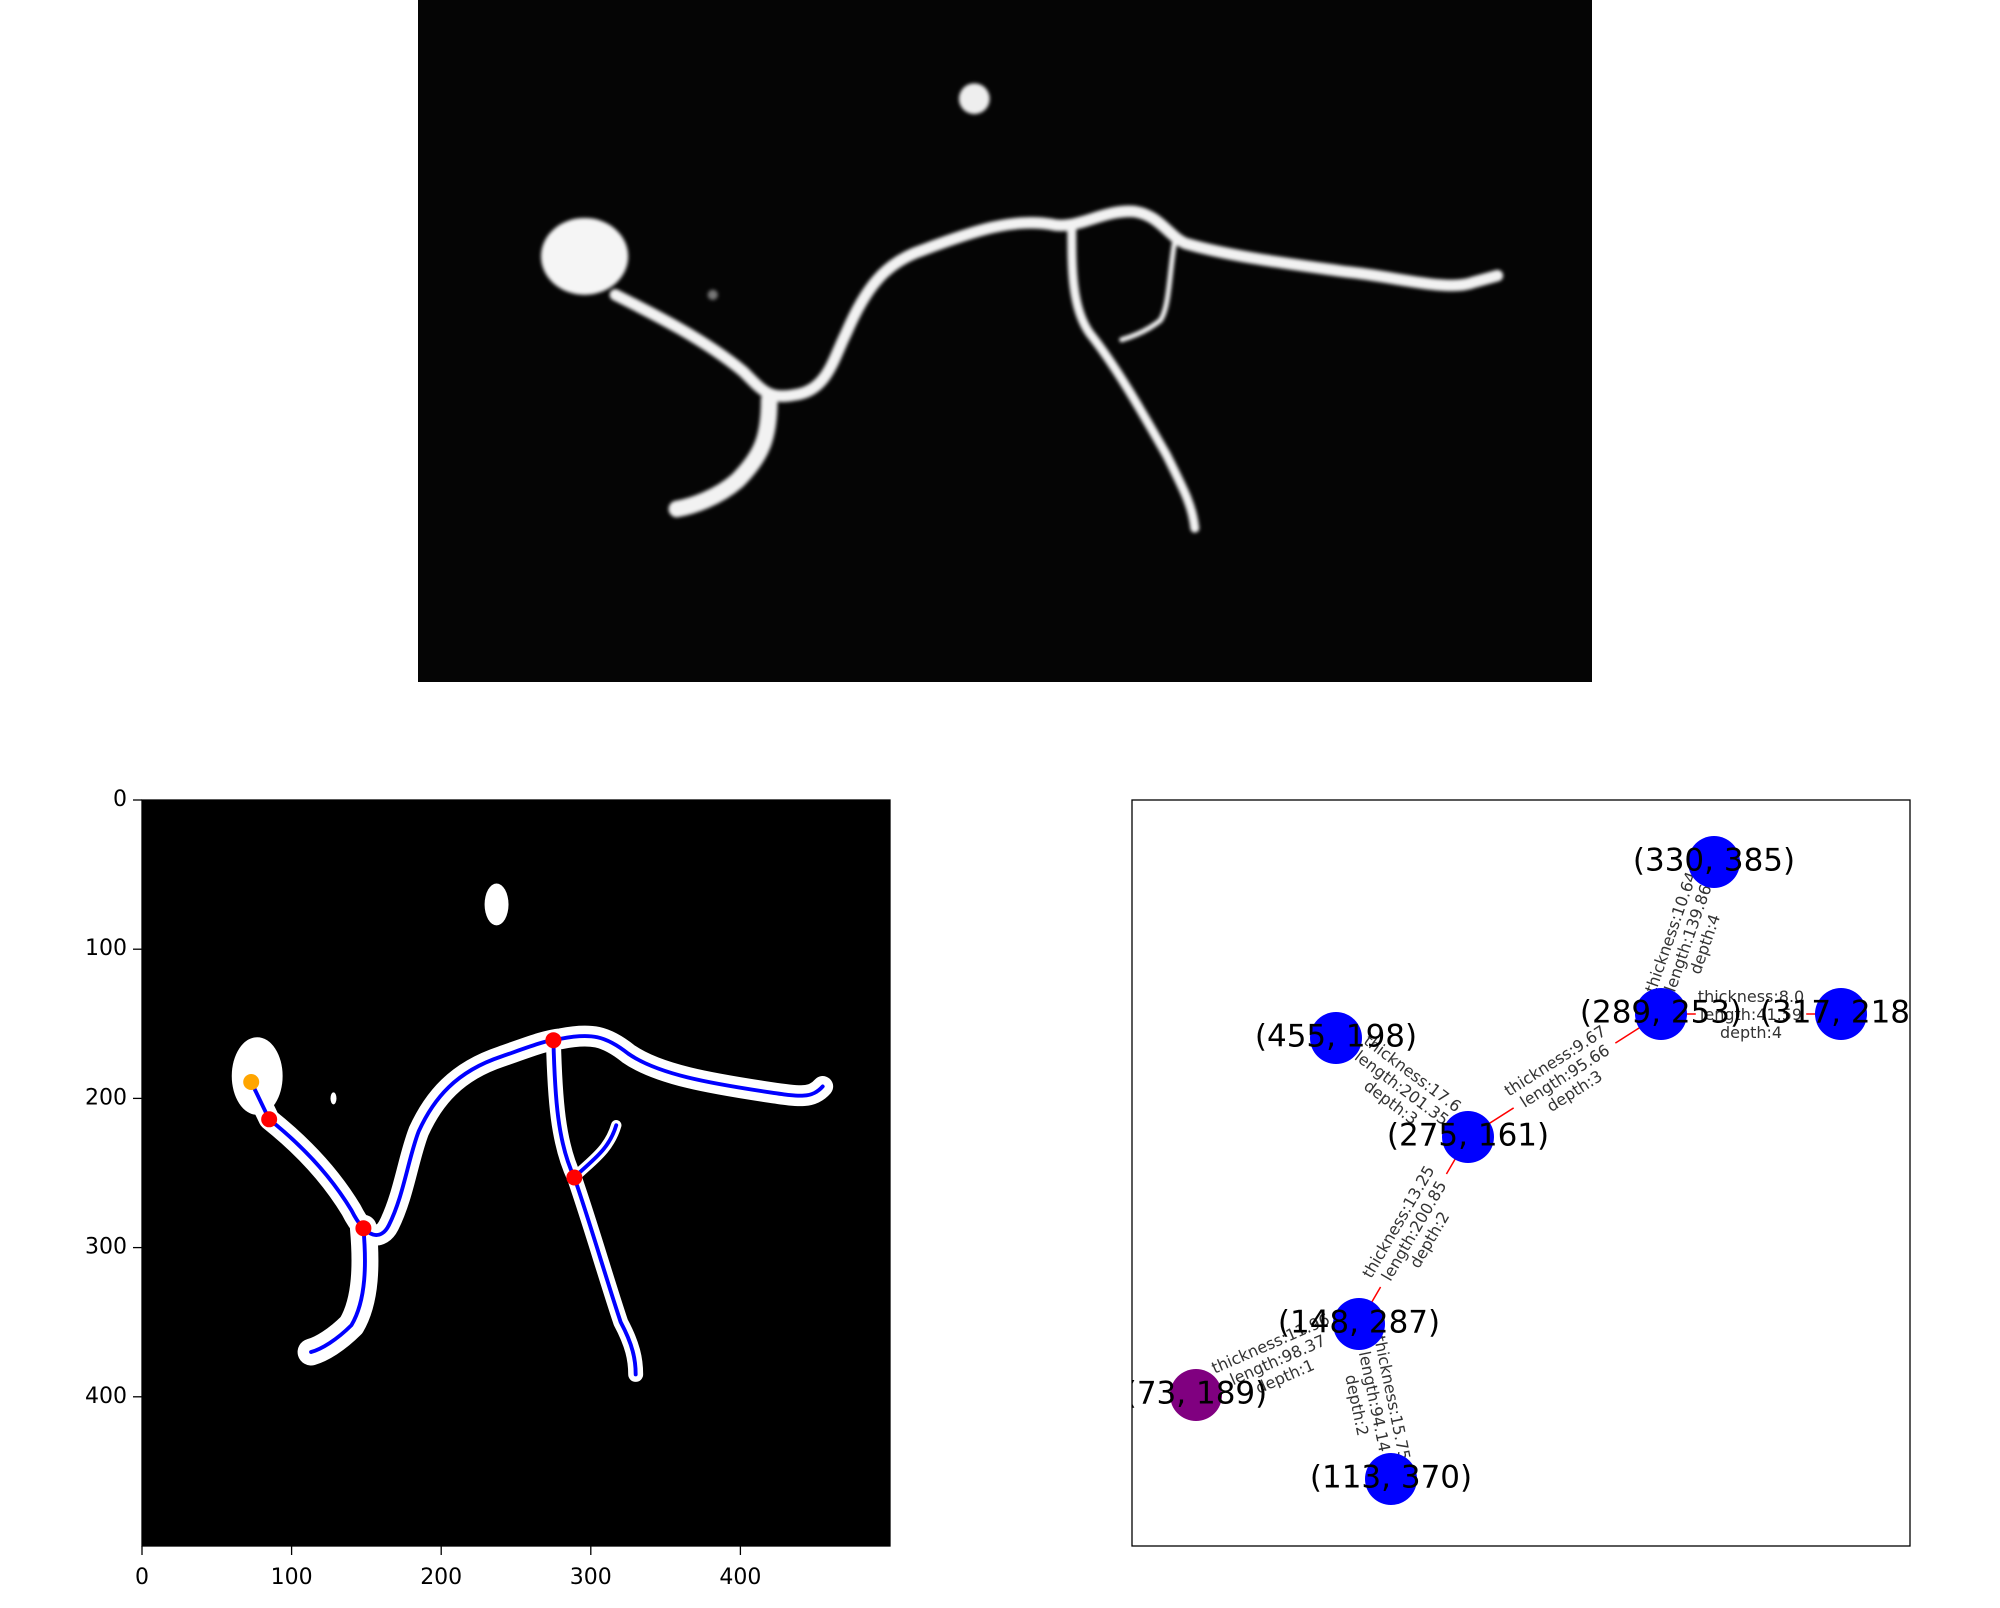 Image resolution: width=2000 pixels, height=1608 pixels. What do you see at coordinates (106, 1396) in the screenshot?
I see `y-tick-label: 400` at bounding box center [106, 1396].